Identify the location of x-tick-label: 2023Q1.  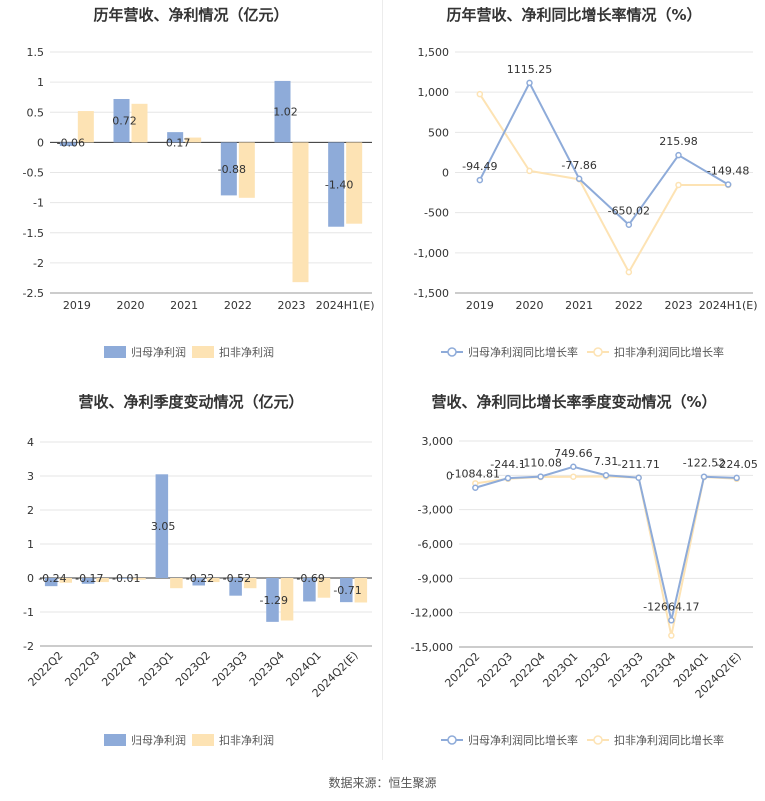
(560, 670).